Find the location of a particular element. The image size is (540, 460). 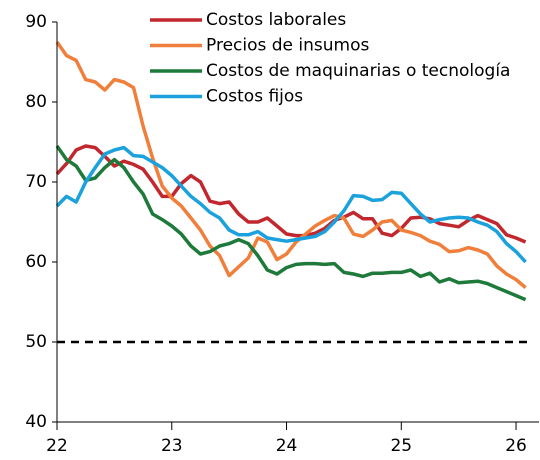

legend-label: Costos fijos is located at coordinates (254, 97).